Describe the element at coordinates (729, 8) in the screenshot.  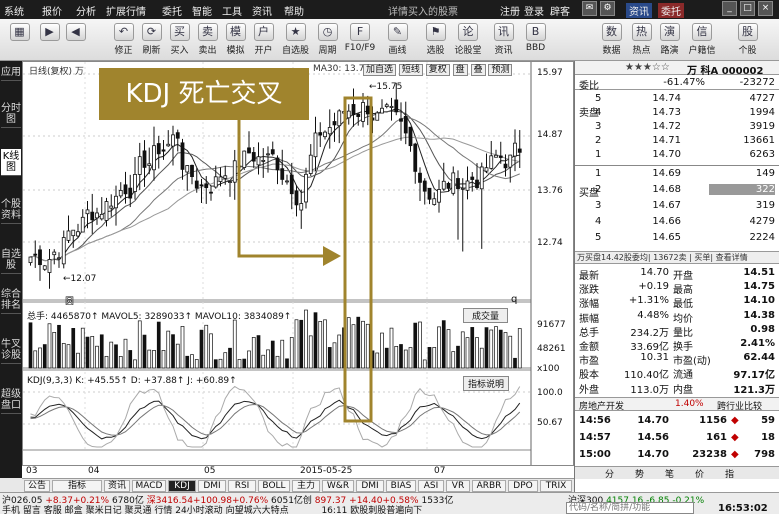
I see `minimize-icon: _` at that location.